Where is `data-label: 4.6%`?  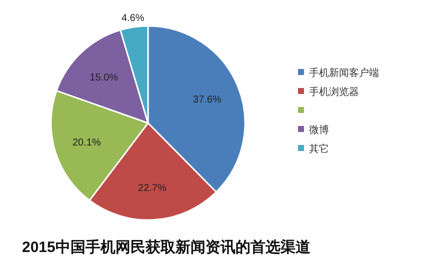 data-label: 4.6% is located at coordinates (132, 18).